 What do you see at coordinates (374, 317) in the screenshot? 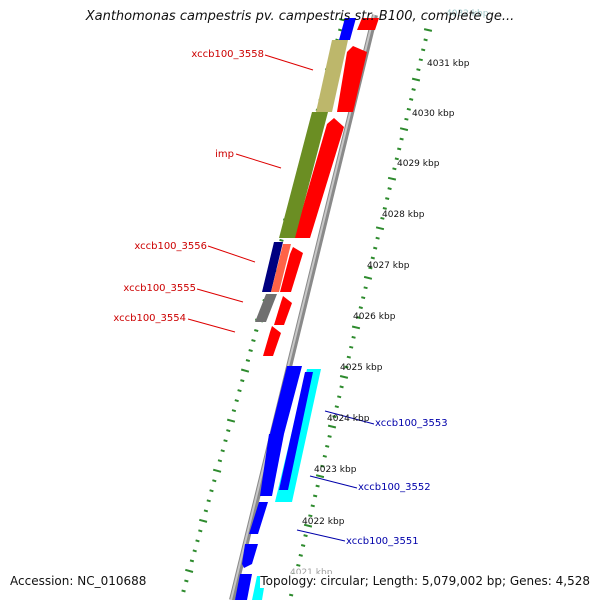
I see `ruler-label: 4026 kbp` at bounding box center [374, 317].